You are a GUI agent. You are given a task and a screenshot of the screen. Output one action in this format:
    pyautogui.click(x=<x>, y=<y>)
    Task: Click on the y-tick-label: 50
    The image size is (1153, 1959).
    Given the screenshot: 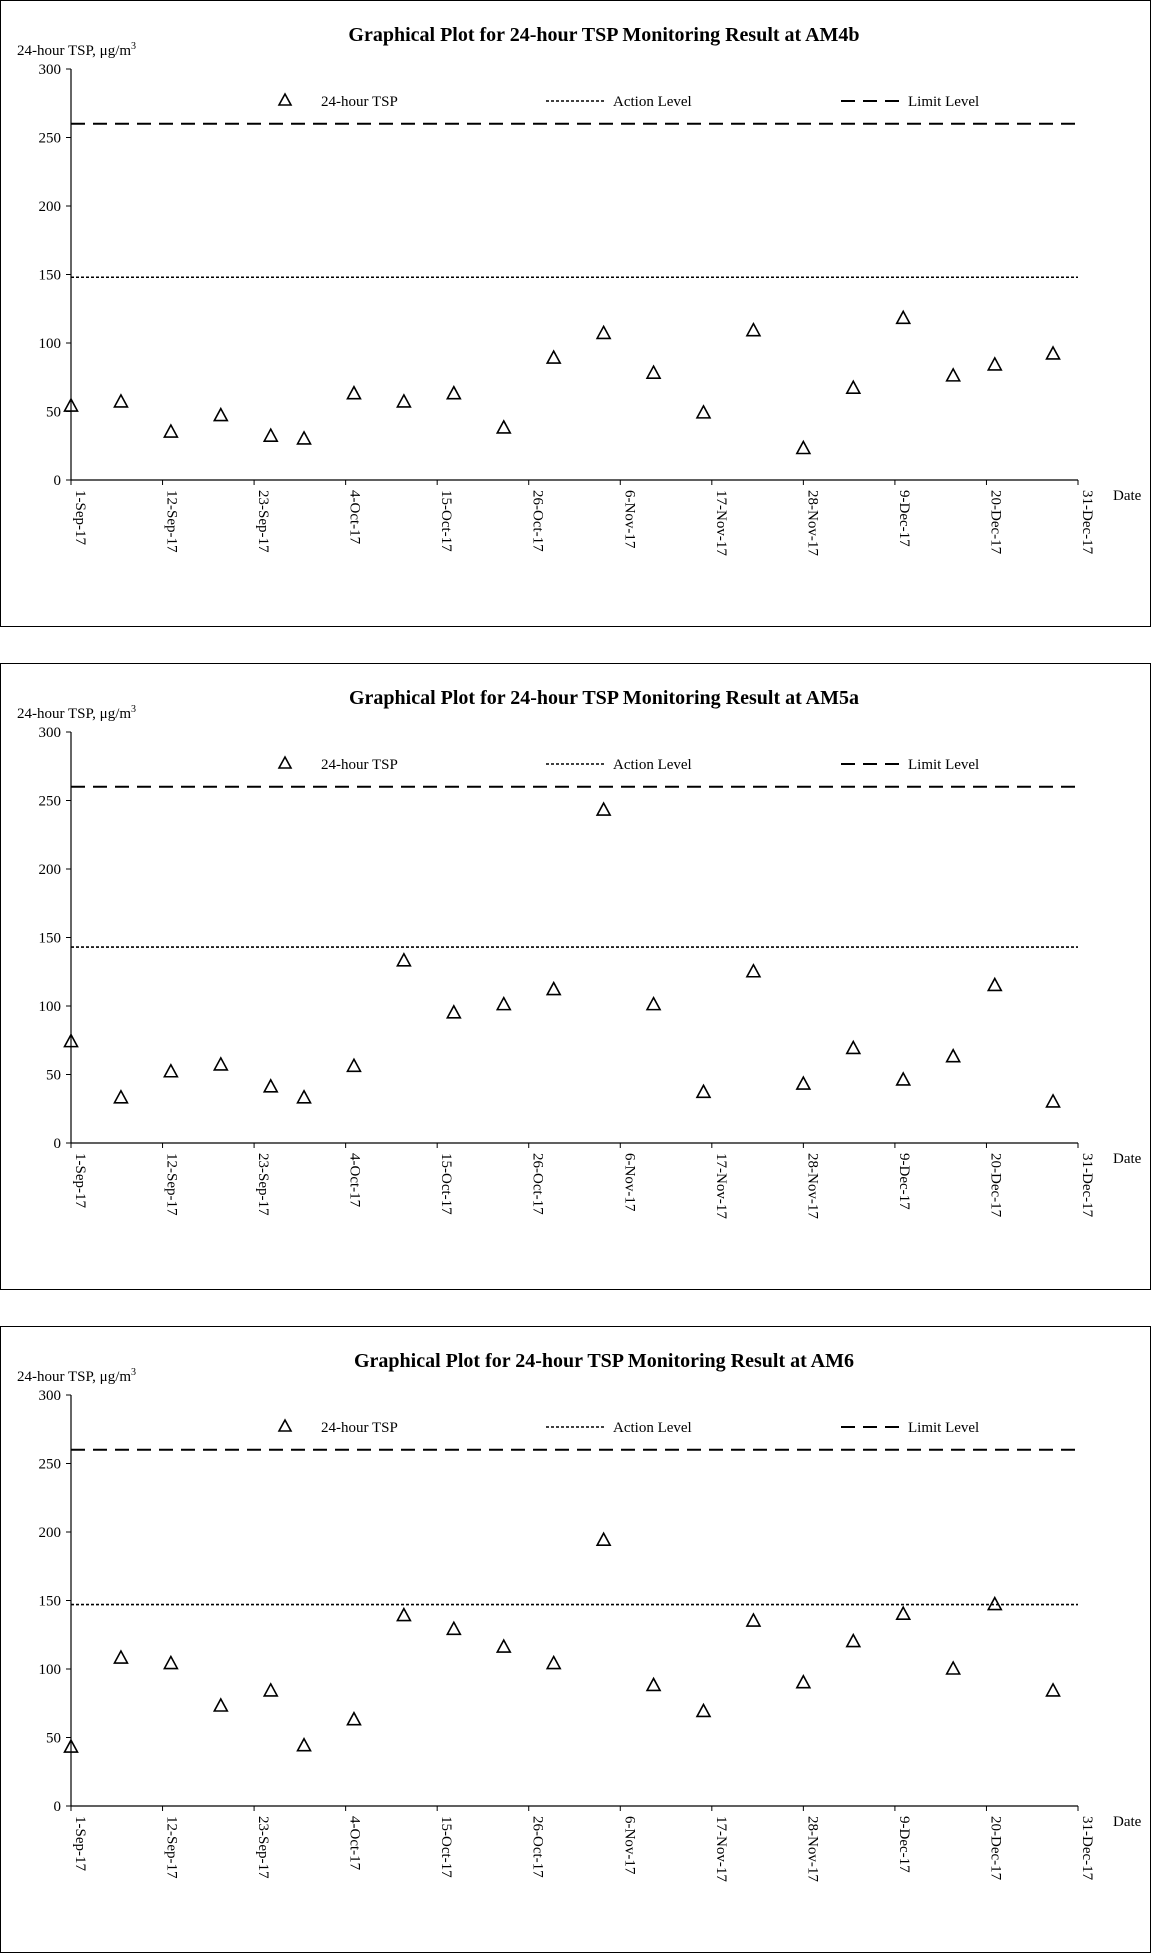 What is the action you would take?
    pyautogui.click(x=53, y=1739)
    